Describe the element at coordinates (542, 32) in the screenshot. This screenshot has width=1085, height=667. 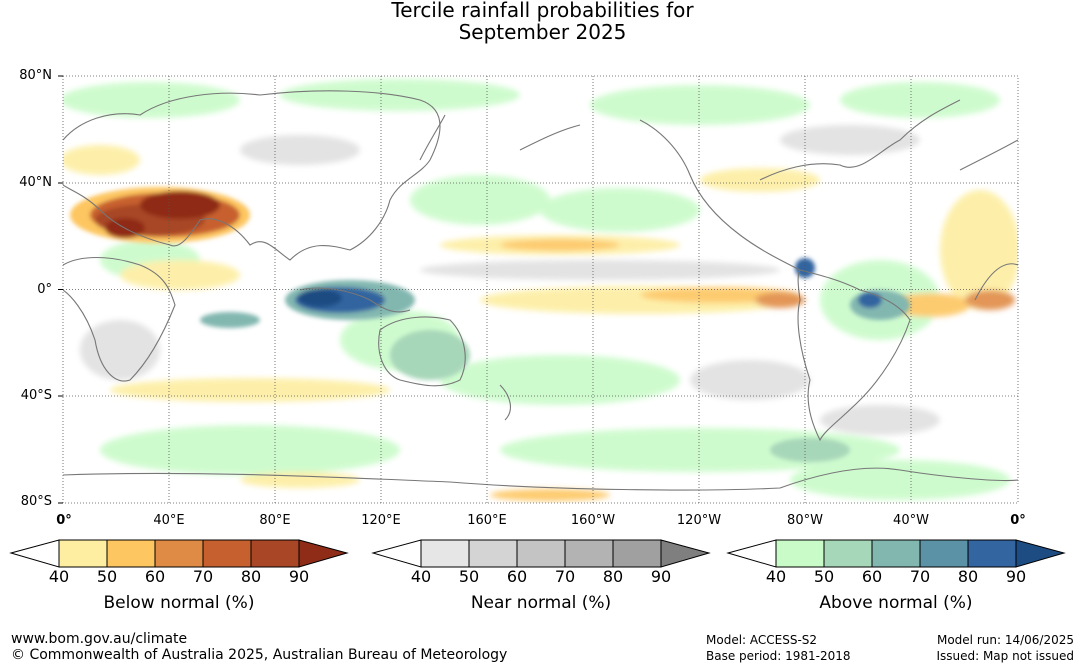
I see `map-title-line2: September 2025` at that location.